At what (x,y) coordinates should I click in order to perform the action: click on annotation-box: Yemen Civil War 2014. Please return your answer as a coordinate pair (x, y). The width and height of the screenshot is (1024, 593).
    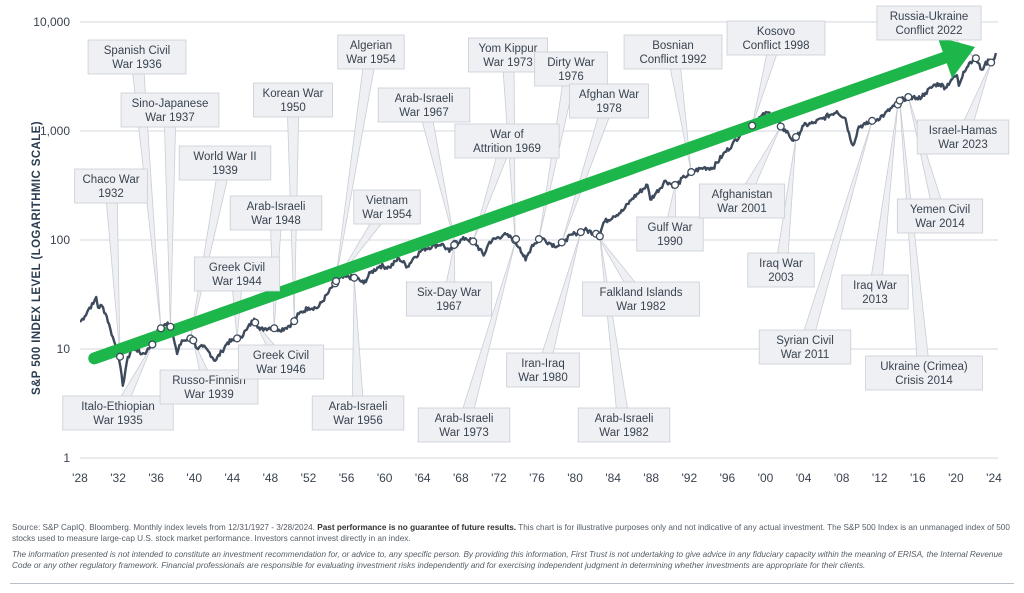
    Looking at the image, I should click on (940, 216).